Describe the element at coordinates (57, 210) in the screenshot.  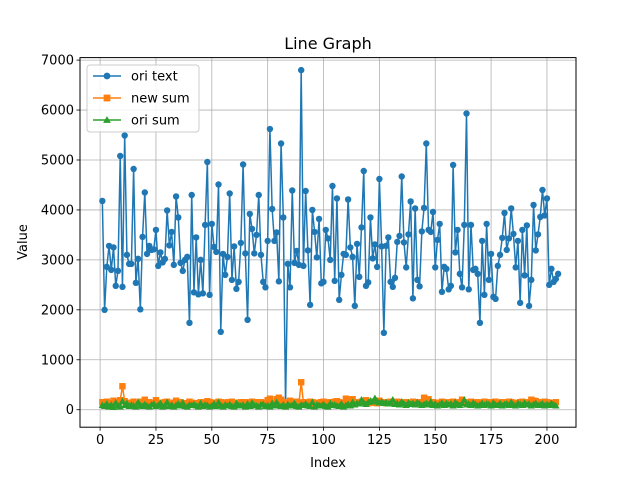
I see `y-tick-label: 4000` at that location.